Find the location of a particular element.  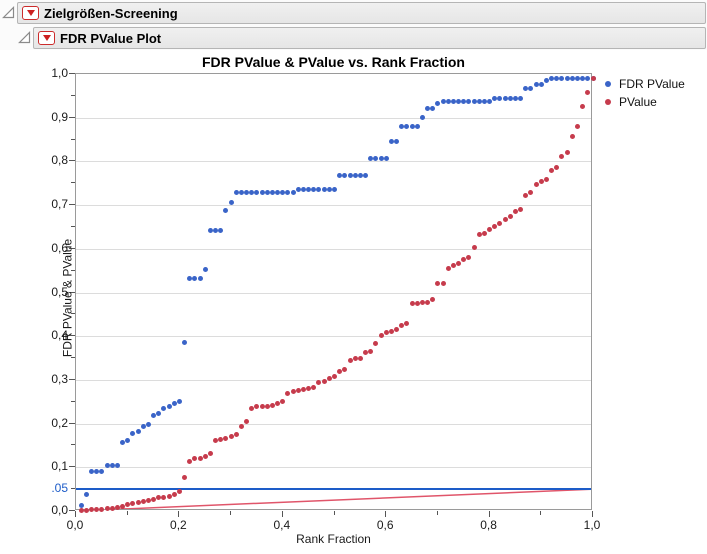

outline-header-bar: Zielgrößen-Screening is located at coordinates (361, 13).